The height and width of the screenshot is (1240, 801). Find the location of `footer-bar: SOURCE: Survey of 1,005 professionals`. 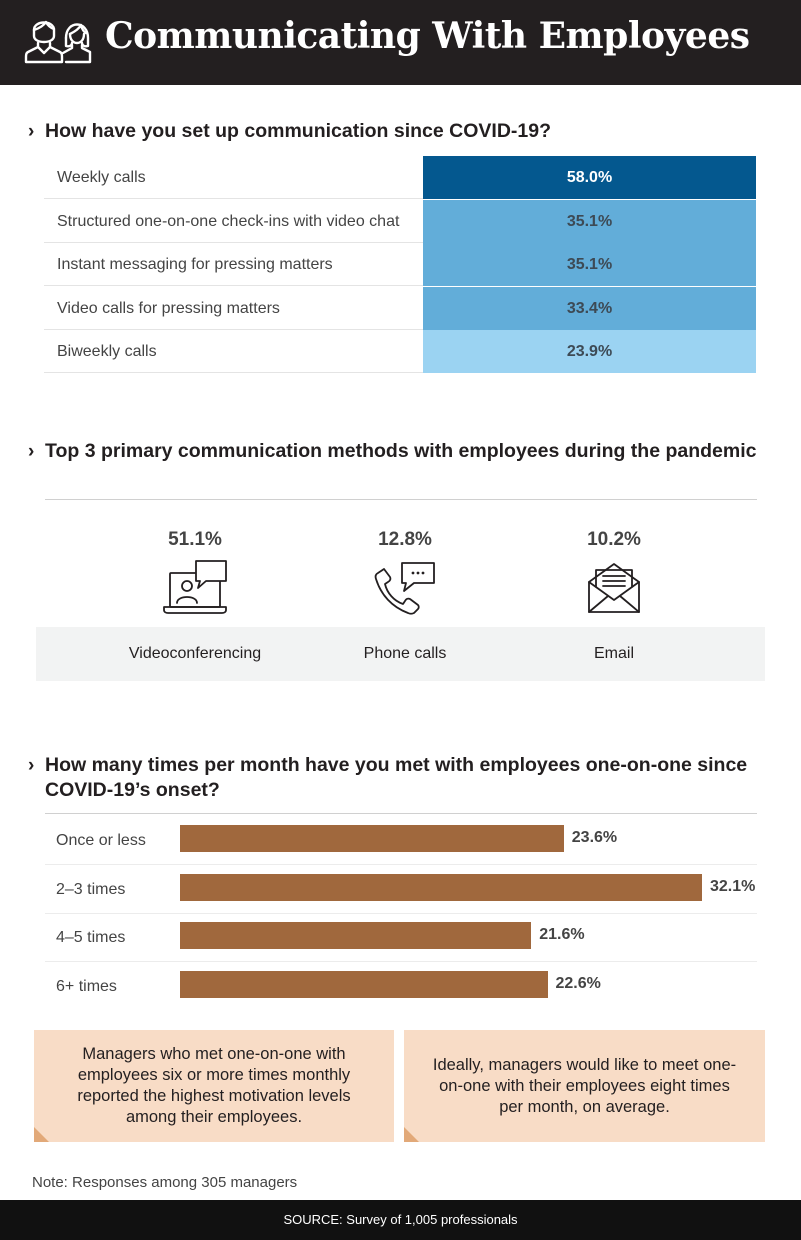

footer-bar: SOURCE: Survey of 1,005 professionals is located at coordinates (400, 1220).